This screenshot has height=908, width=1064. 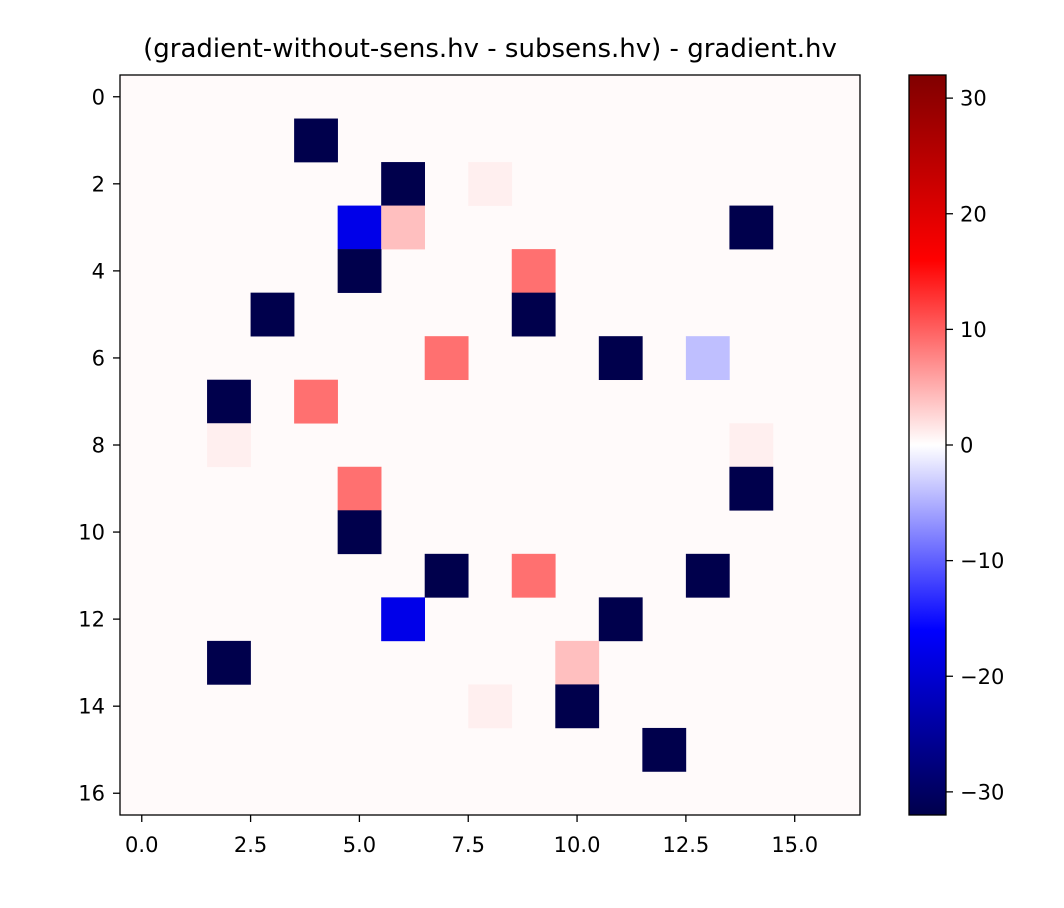 I want to click on y-tick-label: 8, so click(x=98, y=446).